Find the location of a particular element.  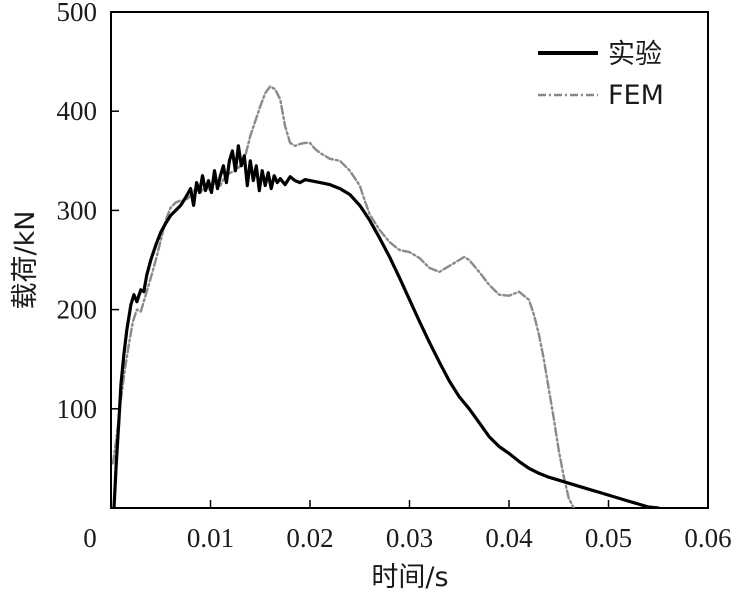

legend-label-experiment: 实验 is located at coordinates (635, 54).